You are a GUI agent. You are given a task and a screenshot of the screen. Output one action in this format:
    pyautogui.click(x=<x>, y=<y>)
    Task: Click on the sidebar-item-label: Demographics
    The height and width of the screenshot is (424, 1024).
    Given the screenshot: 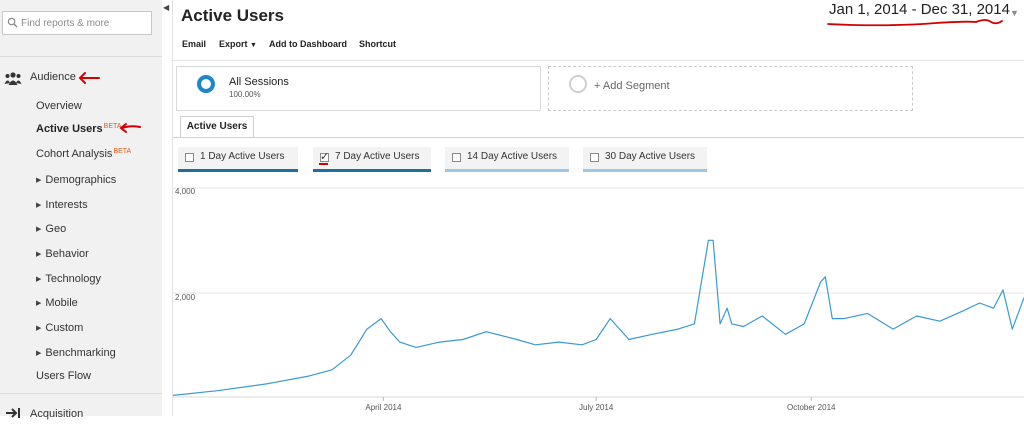 What is the action you would take?
    pyautogui.click(x=81, y=180)
    